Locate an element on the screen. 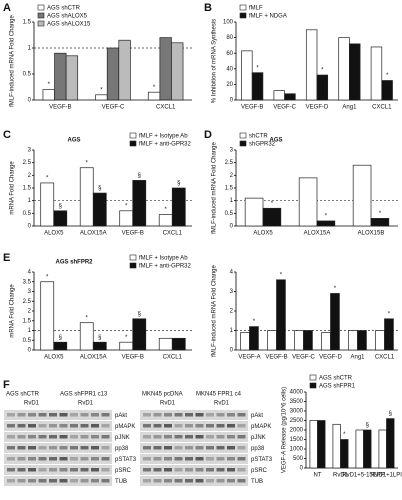 The width and height of the screenshot is (402, 500). y-tick-label: 0.5 is located at coordinates (27, 75).